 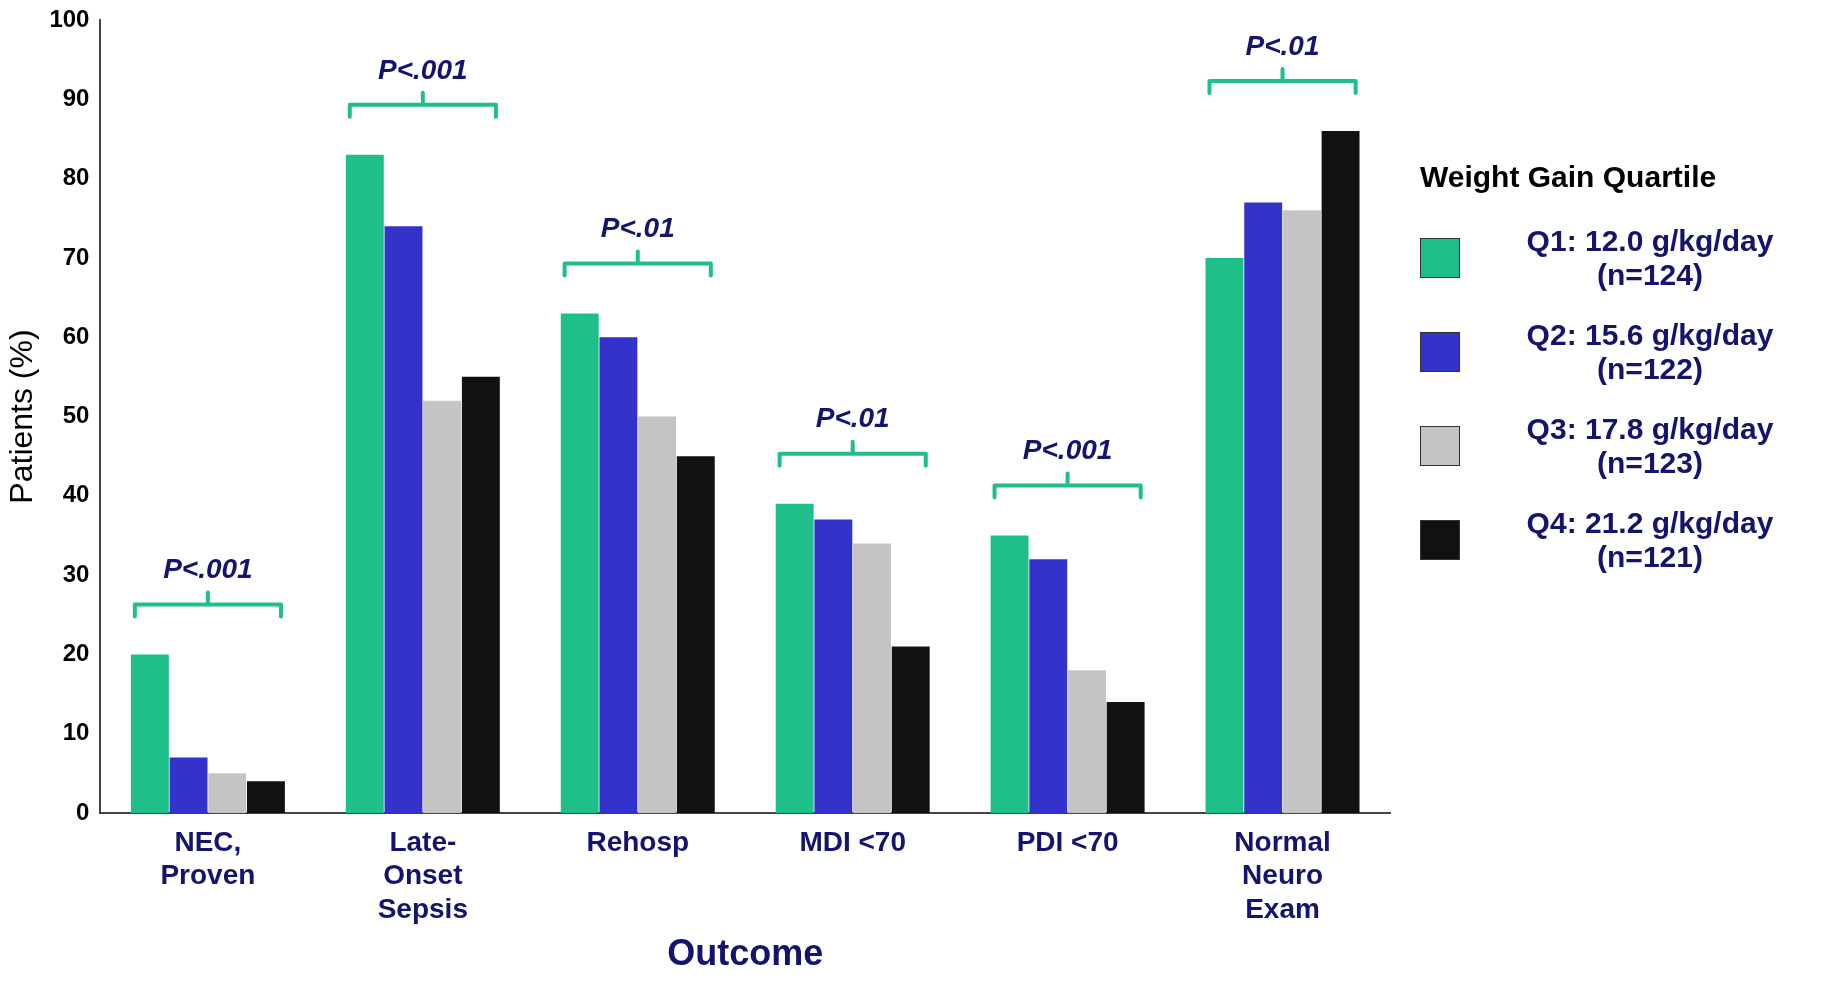 I want to click on y-tick-label: 0, so click(x=83, y=811).